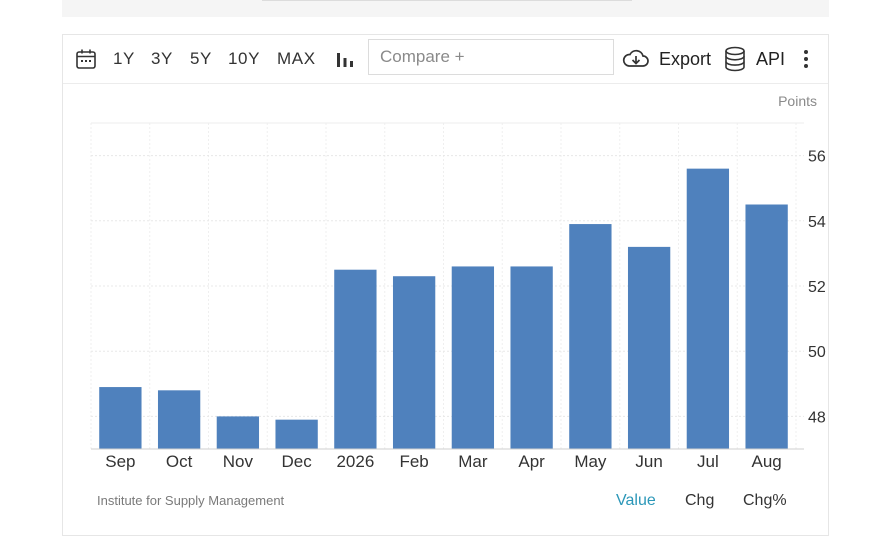  I want to click on mode-value-tab: Value, so click(636, 500).